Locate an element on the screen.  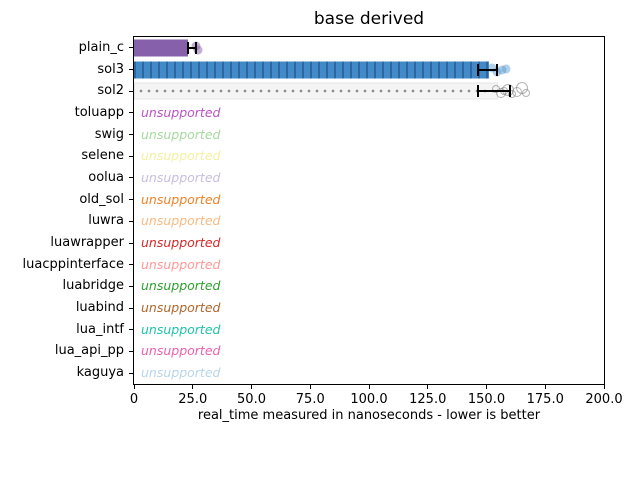
y-axis-category-label-luabridge: luabridge is located at coordinates (93, 286).